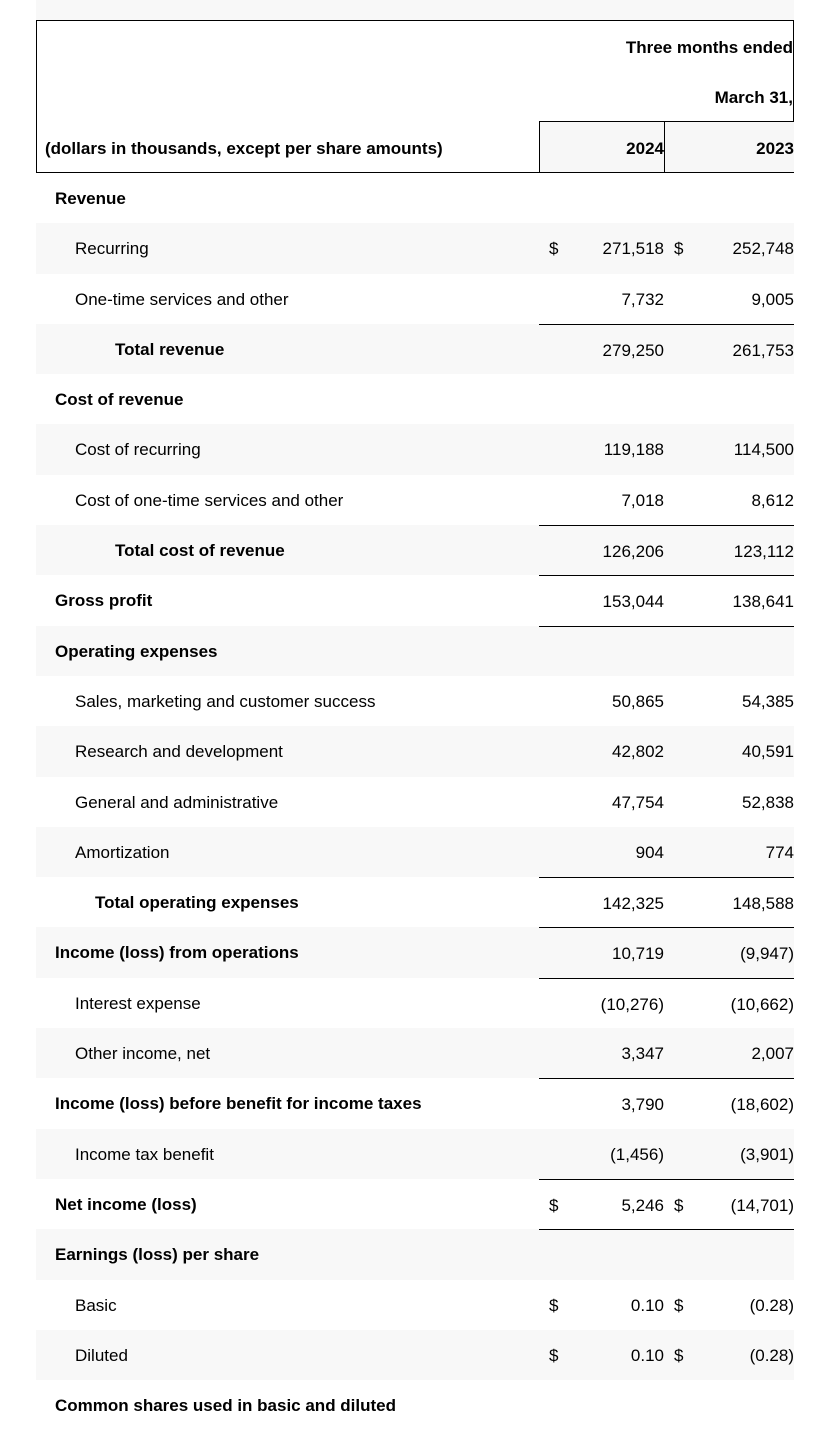 The height and width of the screenshot is (1430, 818). Describe the element at coordinates (767, 954) in the screenshot. I see `value: (9,947)` at that location.